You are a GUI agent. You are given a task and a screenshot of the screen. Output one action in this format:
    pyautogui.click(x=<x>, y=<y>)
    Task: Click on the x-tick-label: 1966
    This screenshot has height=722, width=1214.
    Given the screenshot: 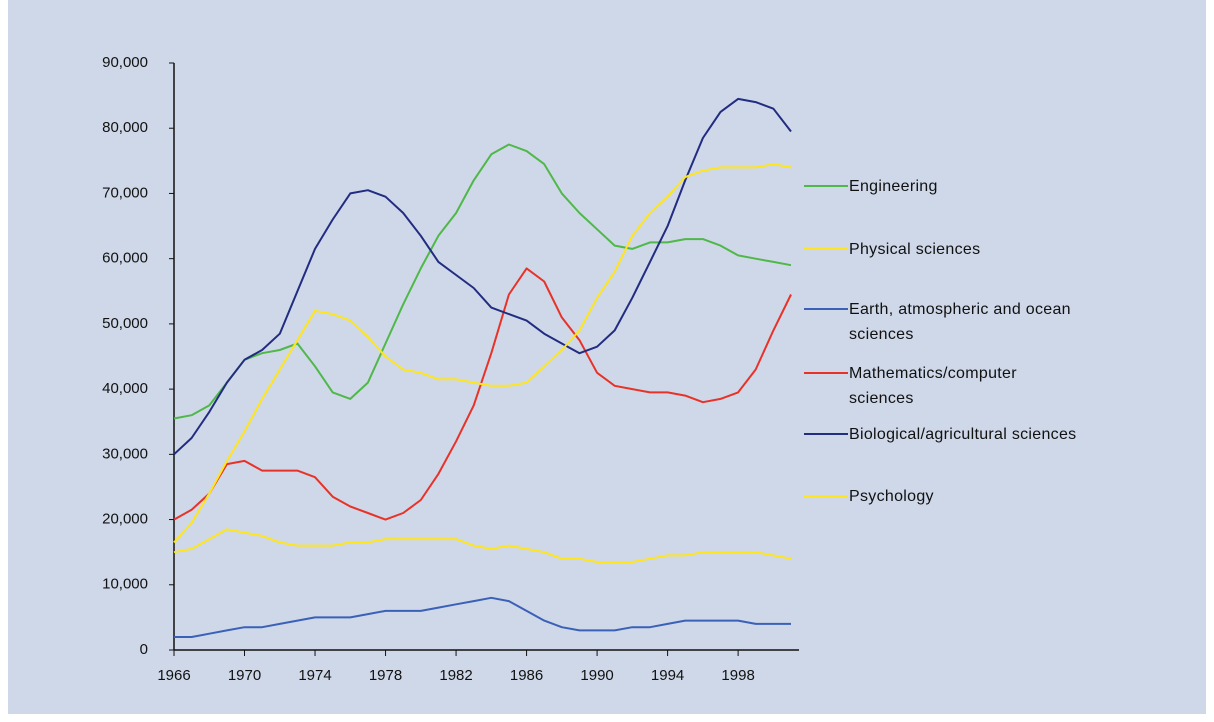 What is the action you would take?
    pyautogui.click(x=173, y=675)
    